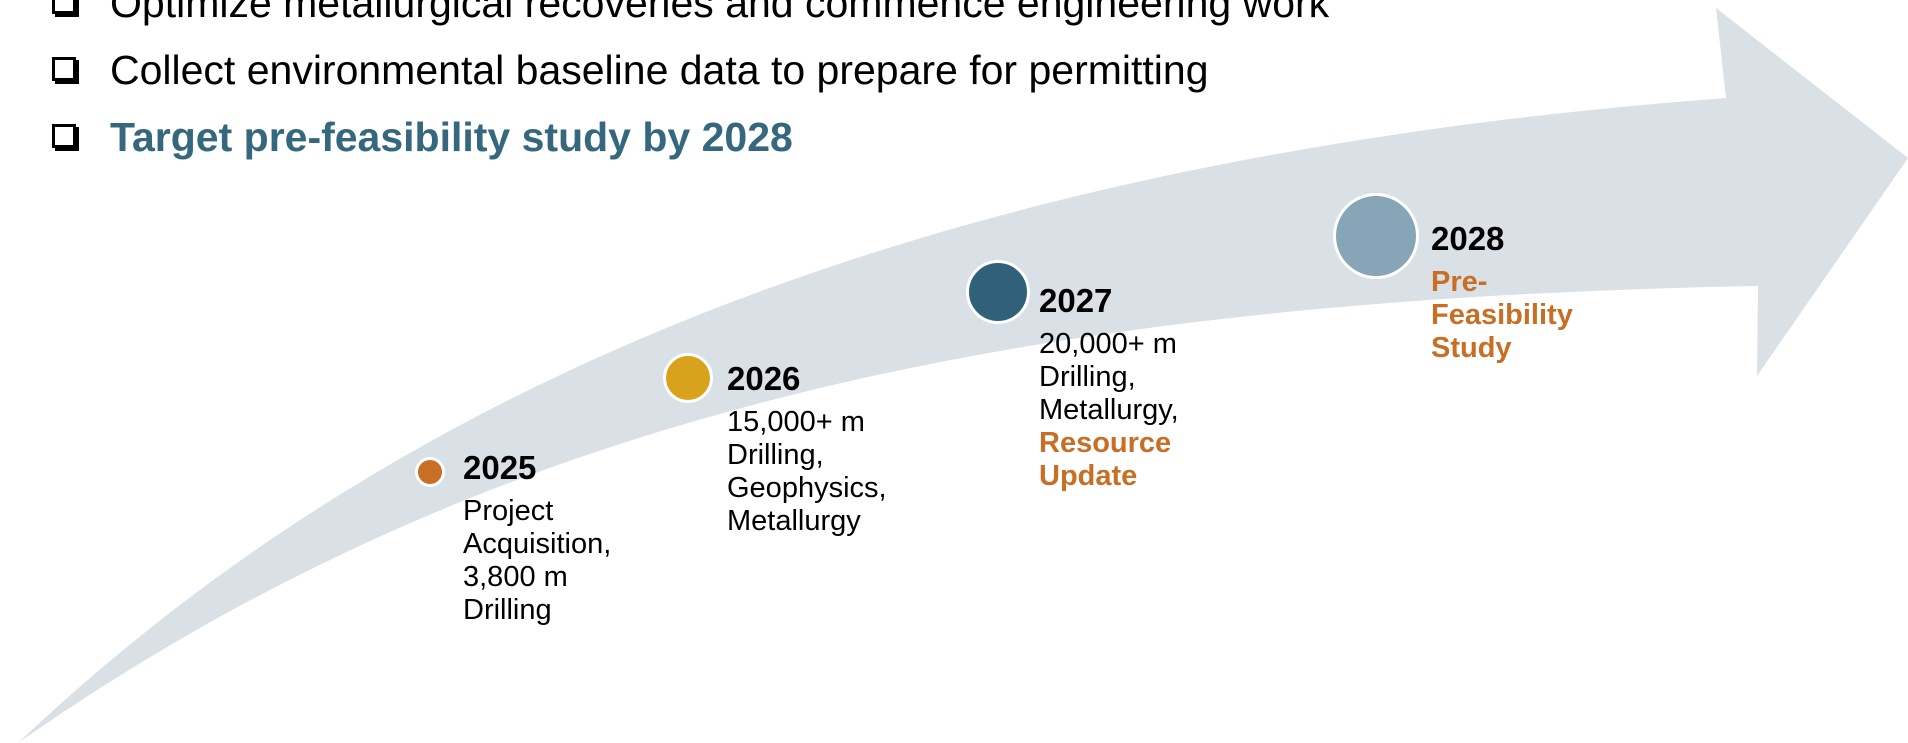 The image size is (1908, 743). I want to click on milestone-dot-2028, so click(1376, 236).